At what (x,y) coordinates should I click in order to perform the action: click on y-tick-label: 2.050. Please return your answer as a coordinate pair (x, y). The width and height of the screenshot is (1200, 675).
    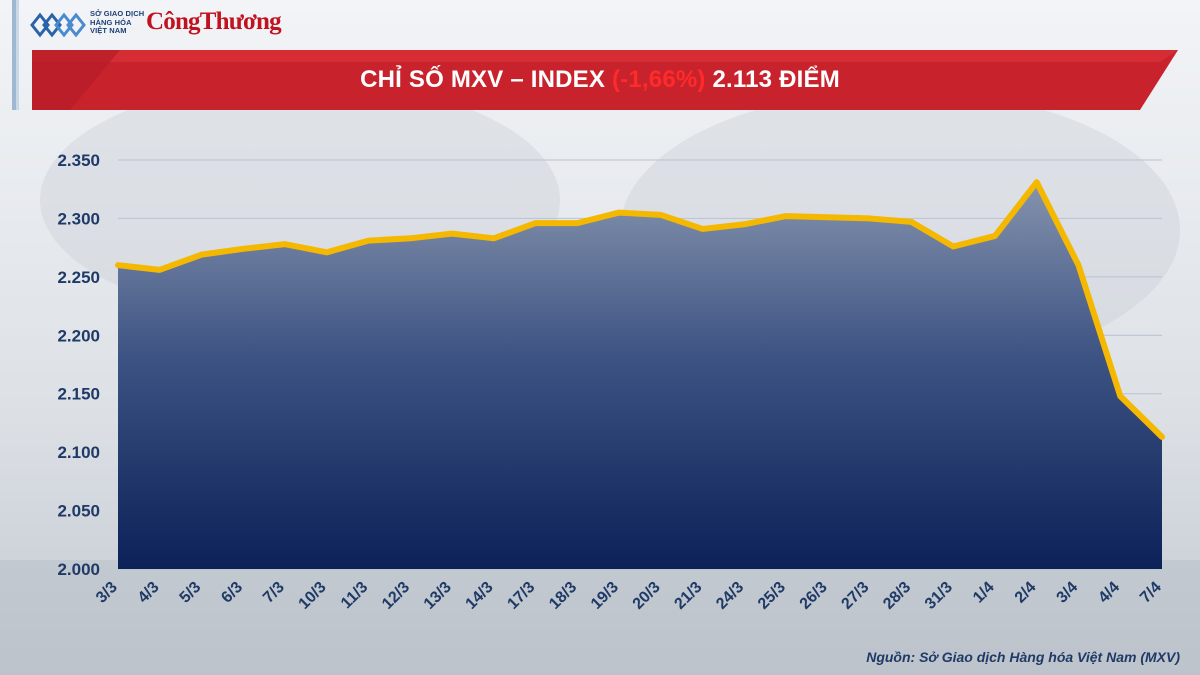
    Looking at the image, I should click on (78, 511).